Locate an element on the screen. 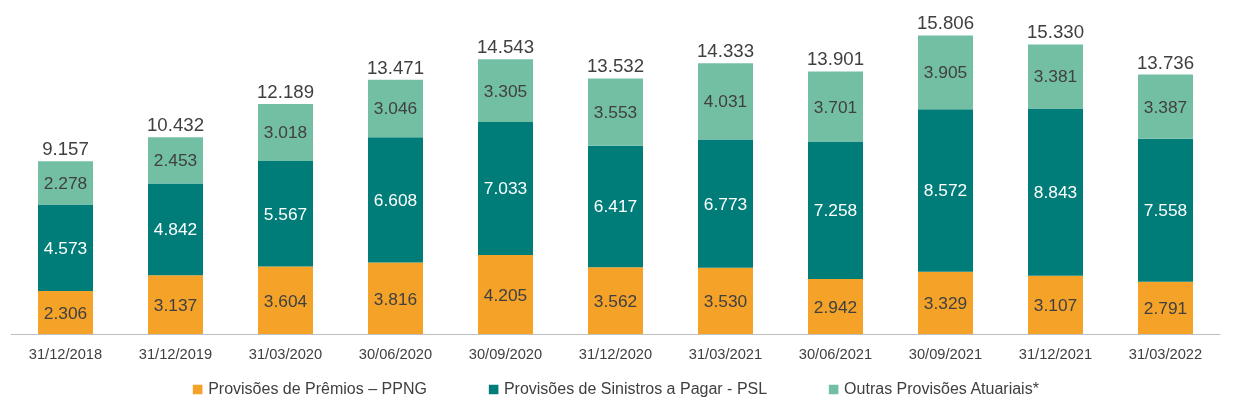 This screenshot has height=405, width=1236. data-label: 3.604 is located at coordinates (285, 300).